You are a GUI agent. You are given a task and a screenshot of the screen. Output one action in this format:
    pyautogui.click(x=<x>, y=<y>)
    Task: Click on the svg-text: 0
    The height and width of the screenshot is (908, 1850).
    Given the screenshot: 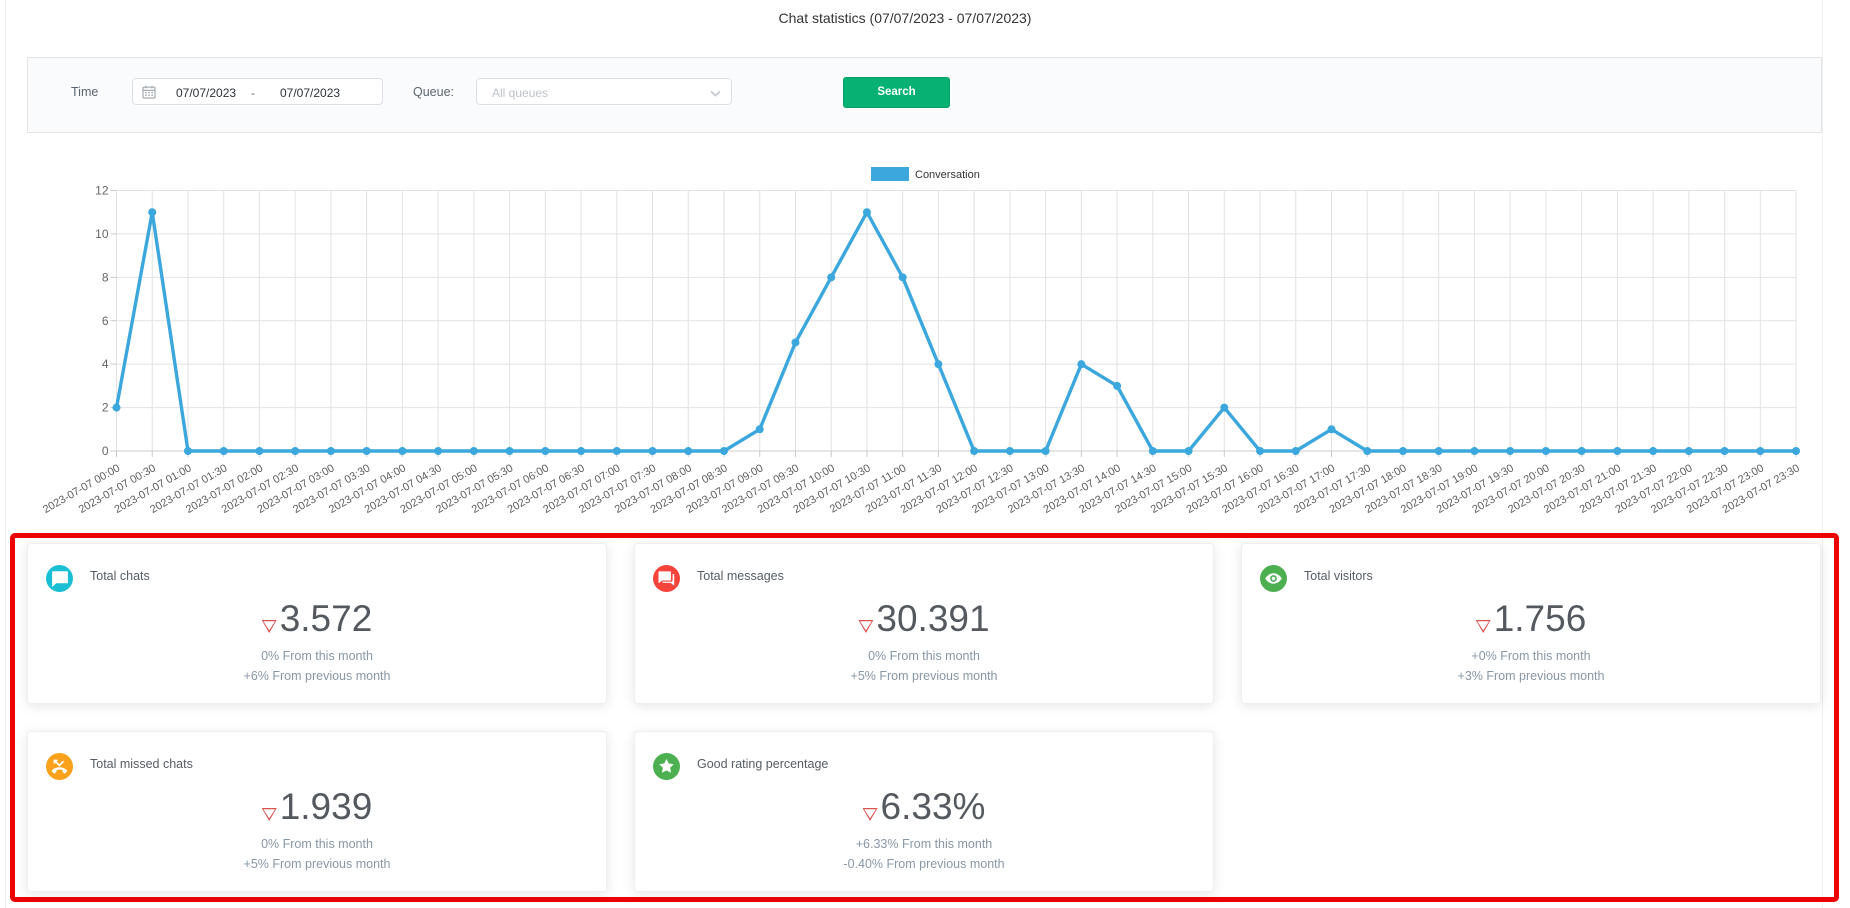 What is the action you would take?
    pyautogui.click(x=105, y=451)
    